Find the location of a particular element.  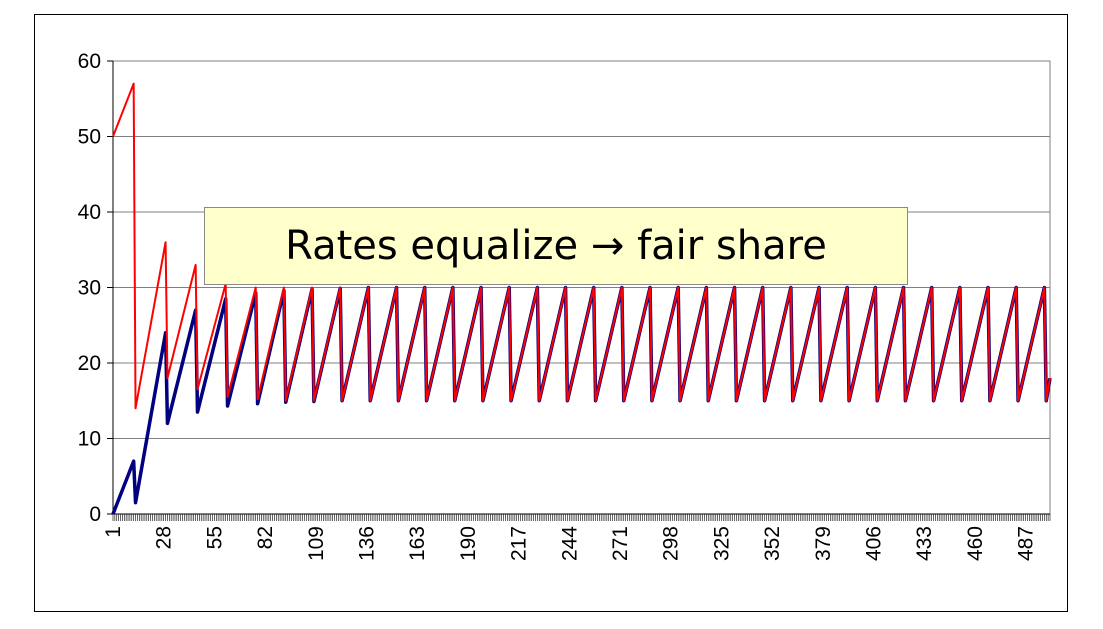

x-tick-label: 325 is located at coordinates (721, 543).